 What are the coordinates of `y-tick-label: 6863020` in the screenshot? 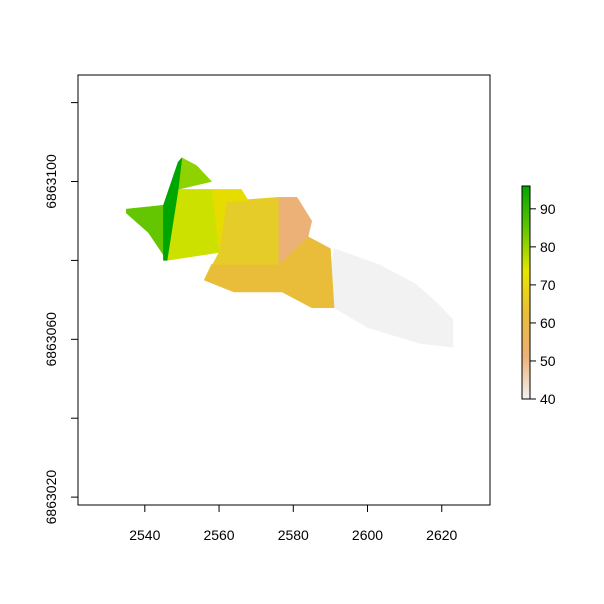 It's located at (51, 497).